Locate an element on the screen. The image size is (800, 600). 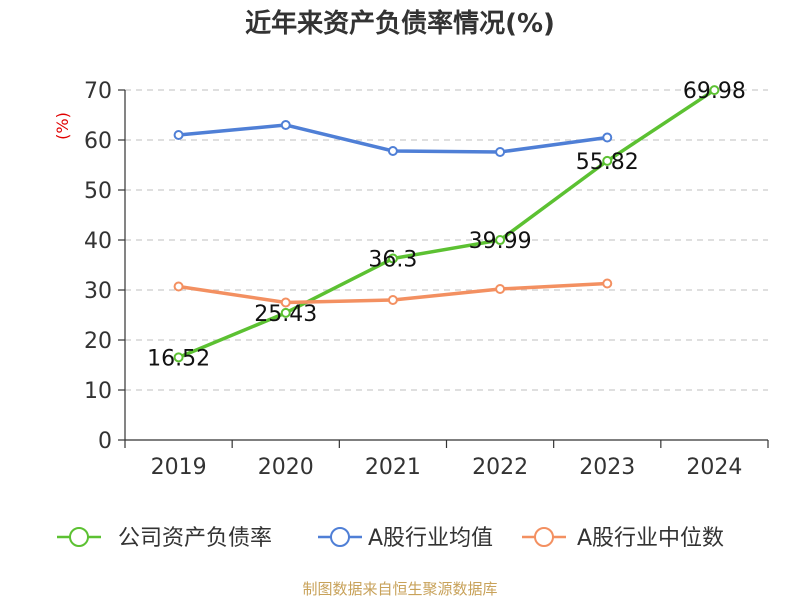
y-tick-label: 40 is located at coordinates (98, 241).